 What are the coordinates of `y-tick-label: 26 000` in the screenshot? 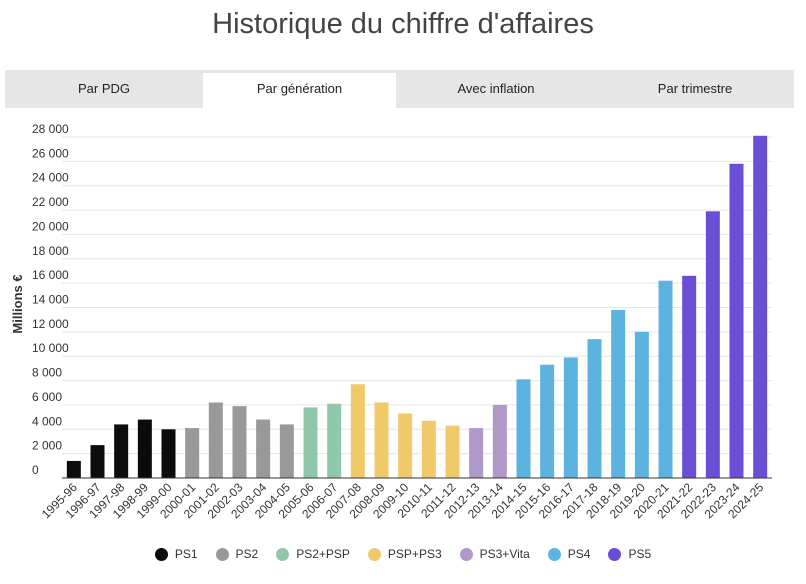 It's located at (50, 153).